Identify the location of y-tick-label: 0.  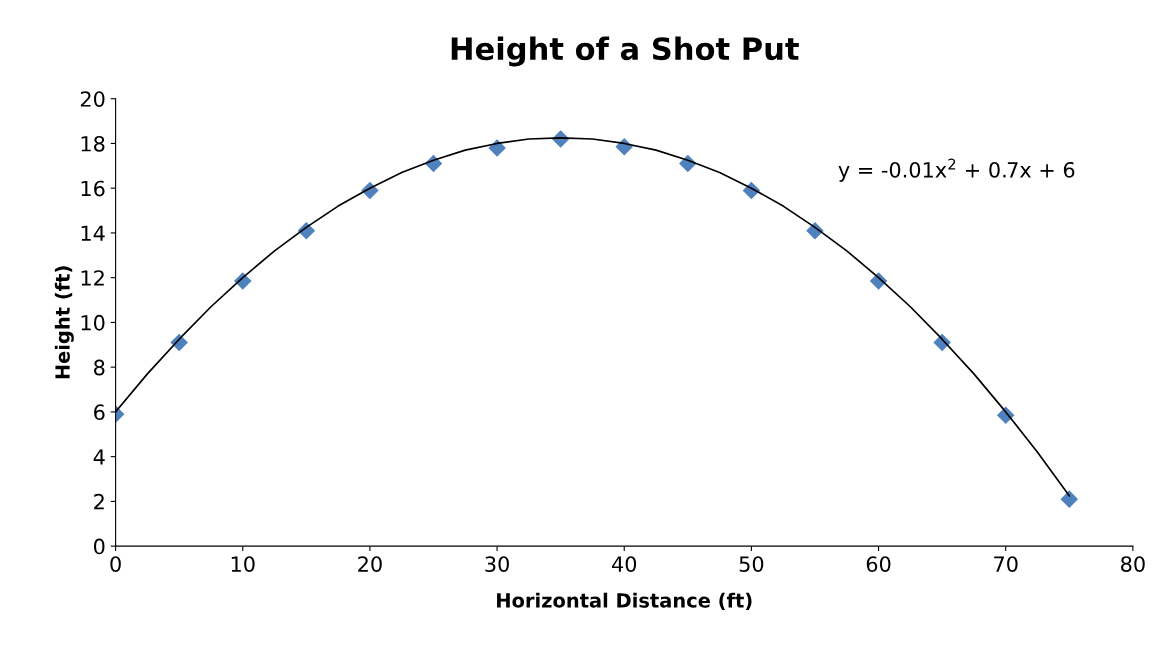
(99, 546).